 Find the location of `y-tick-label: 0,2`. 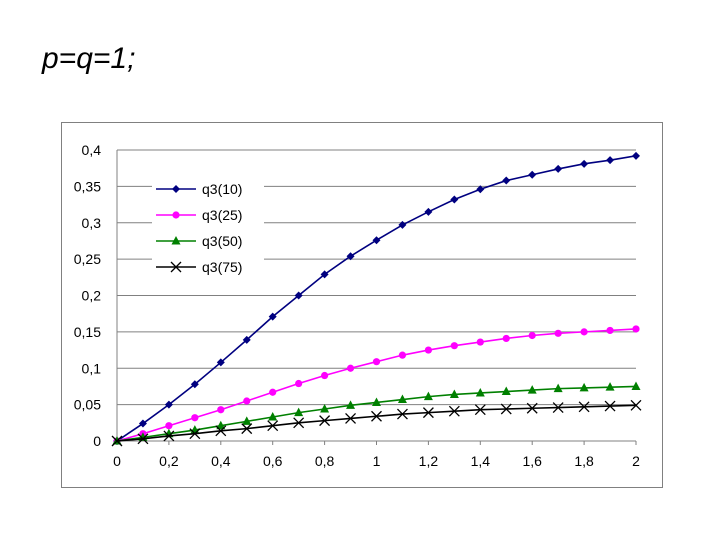

y-tick-label: 0,2 is located at coordinates (92, 296).